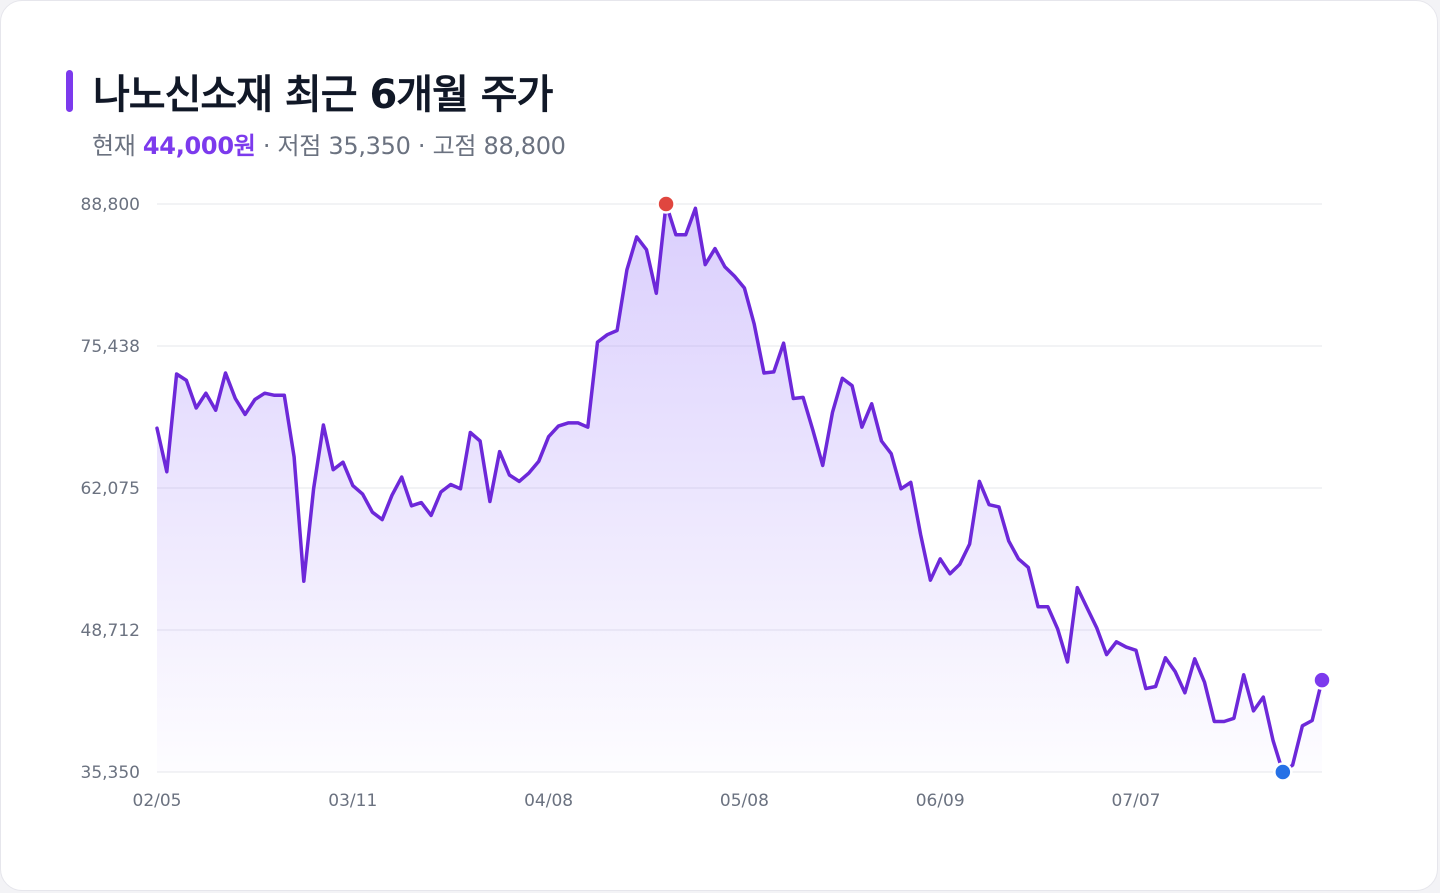  What do you see at coordinates (1322, 680) in the screenshot?
I see `current-point-marker` at bounding box center [1322, 680].